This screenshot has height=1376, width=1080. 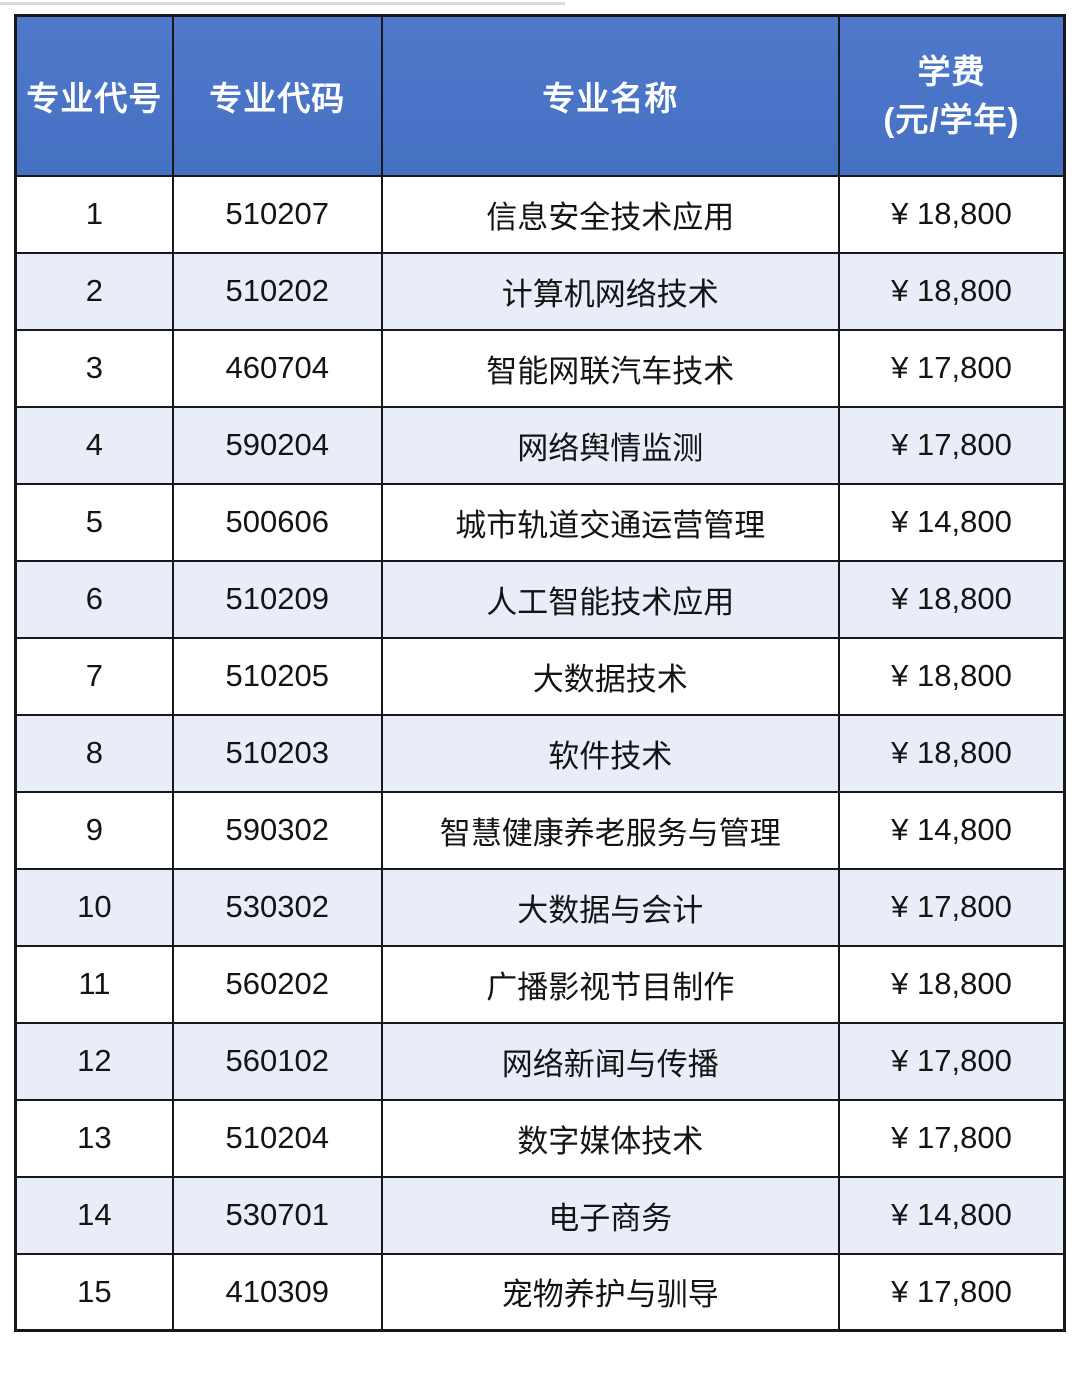 I want to click on cell-major-code: 510207, so click(x=277, y=214).